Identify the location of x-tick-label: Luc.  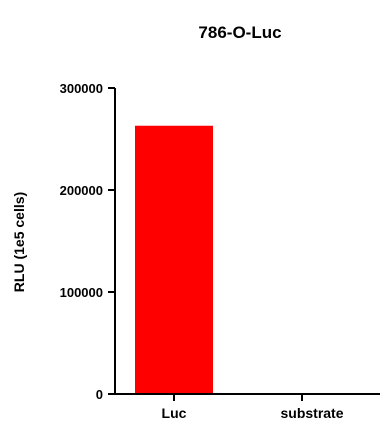
(174, 413).